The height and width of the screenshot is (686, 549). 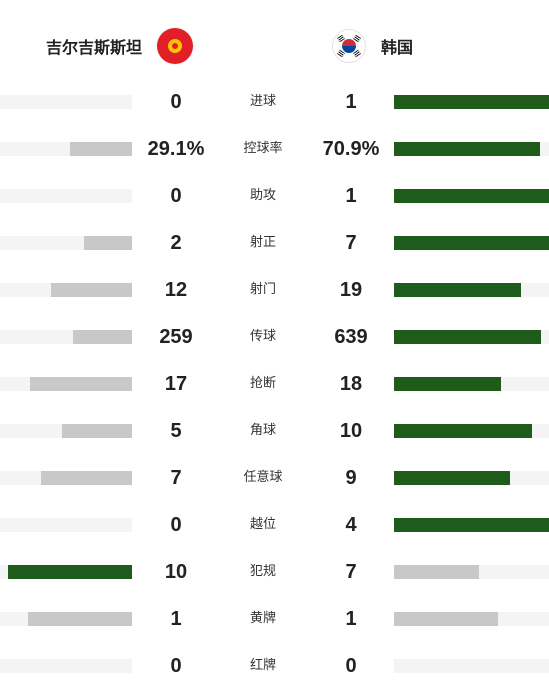 What do you see at coordinates (262, 571) in the screenshot?
I see `stat-label: 犯规` at bounding box center [262, 571].